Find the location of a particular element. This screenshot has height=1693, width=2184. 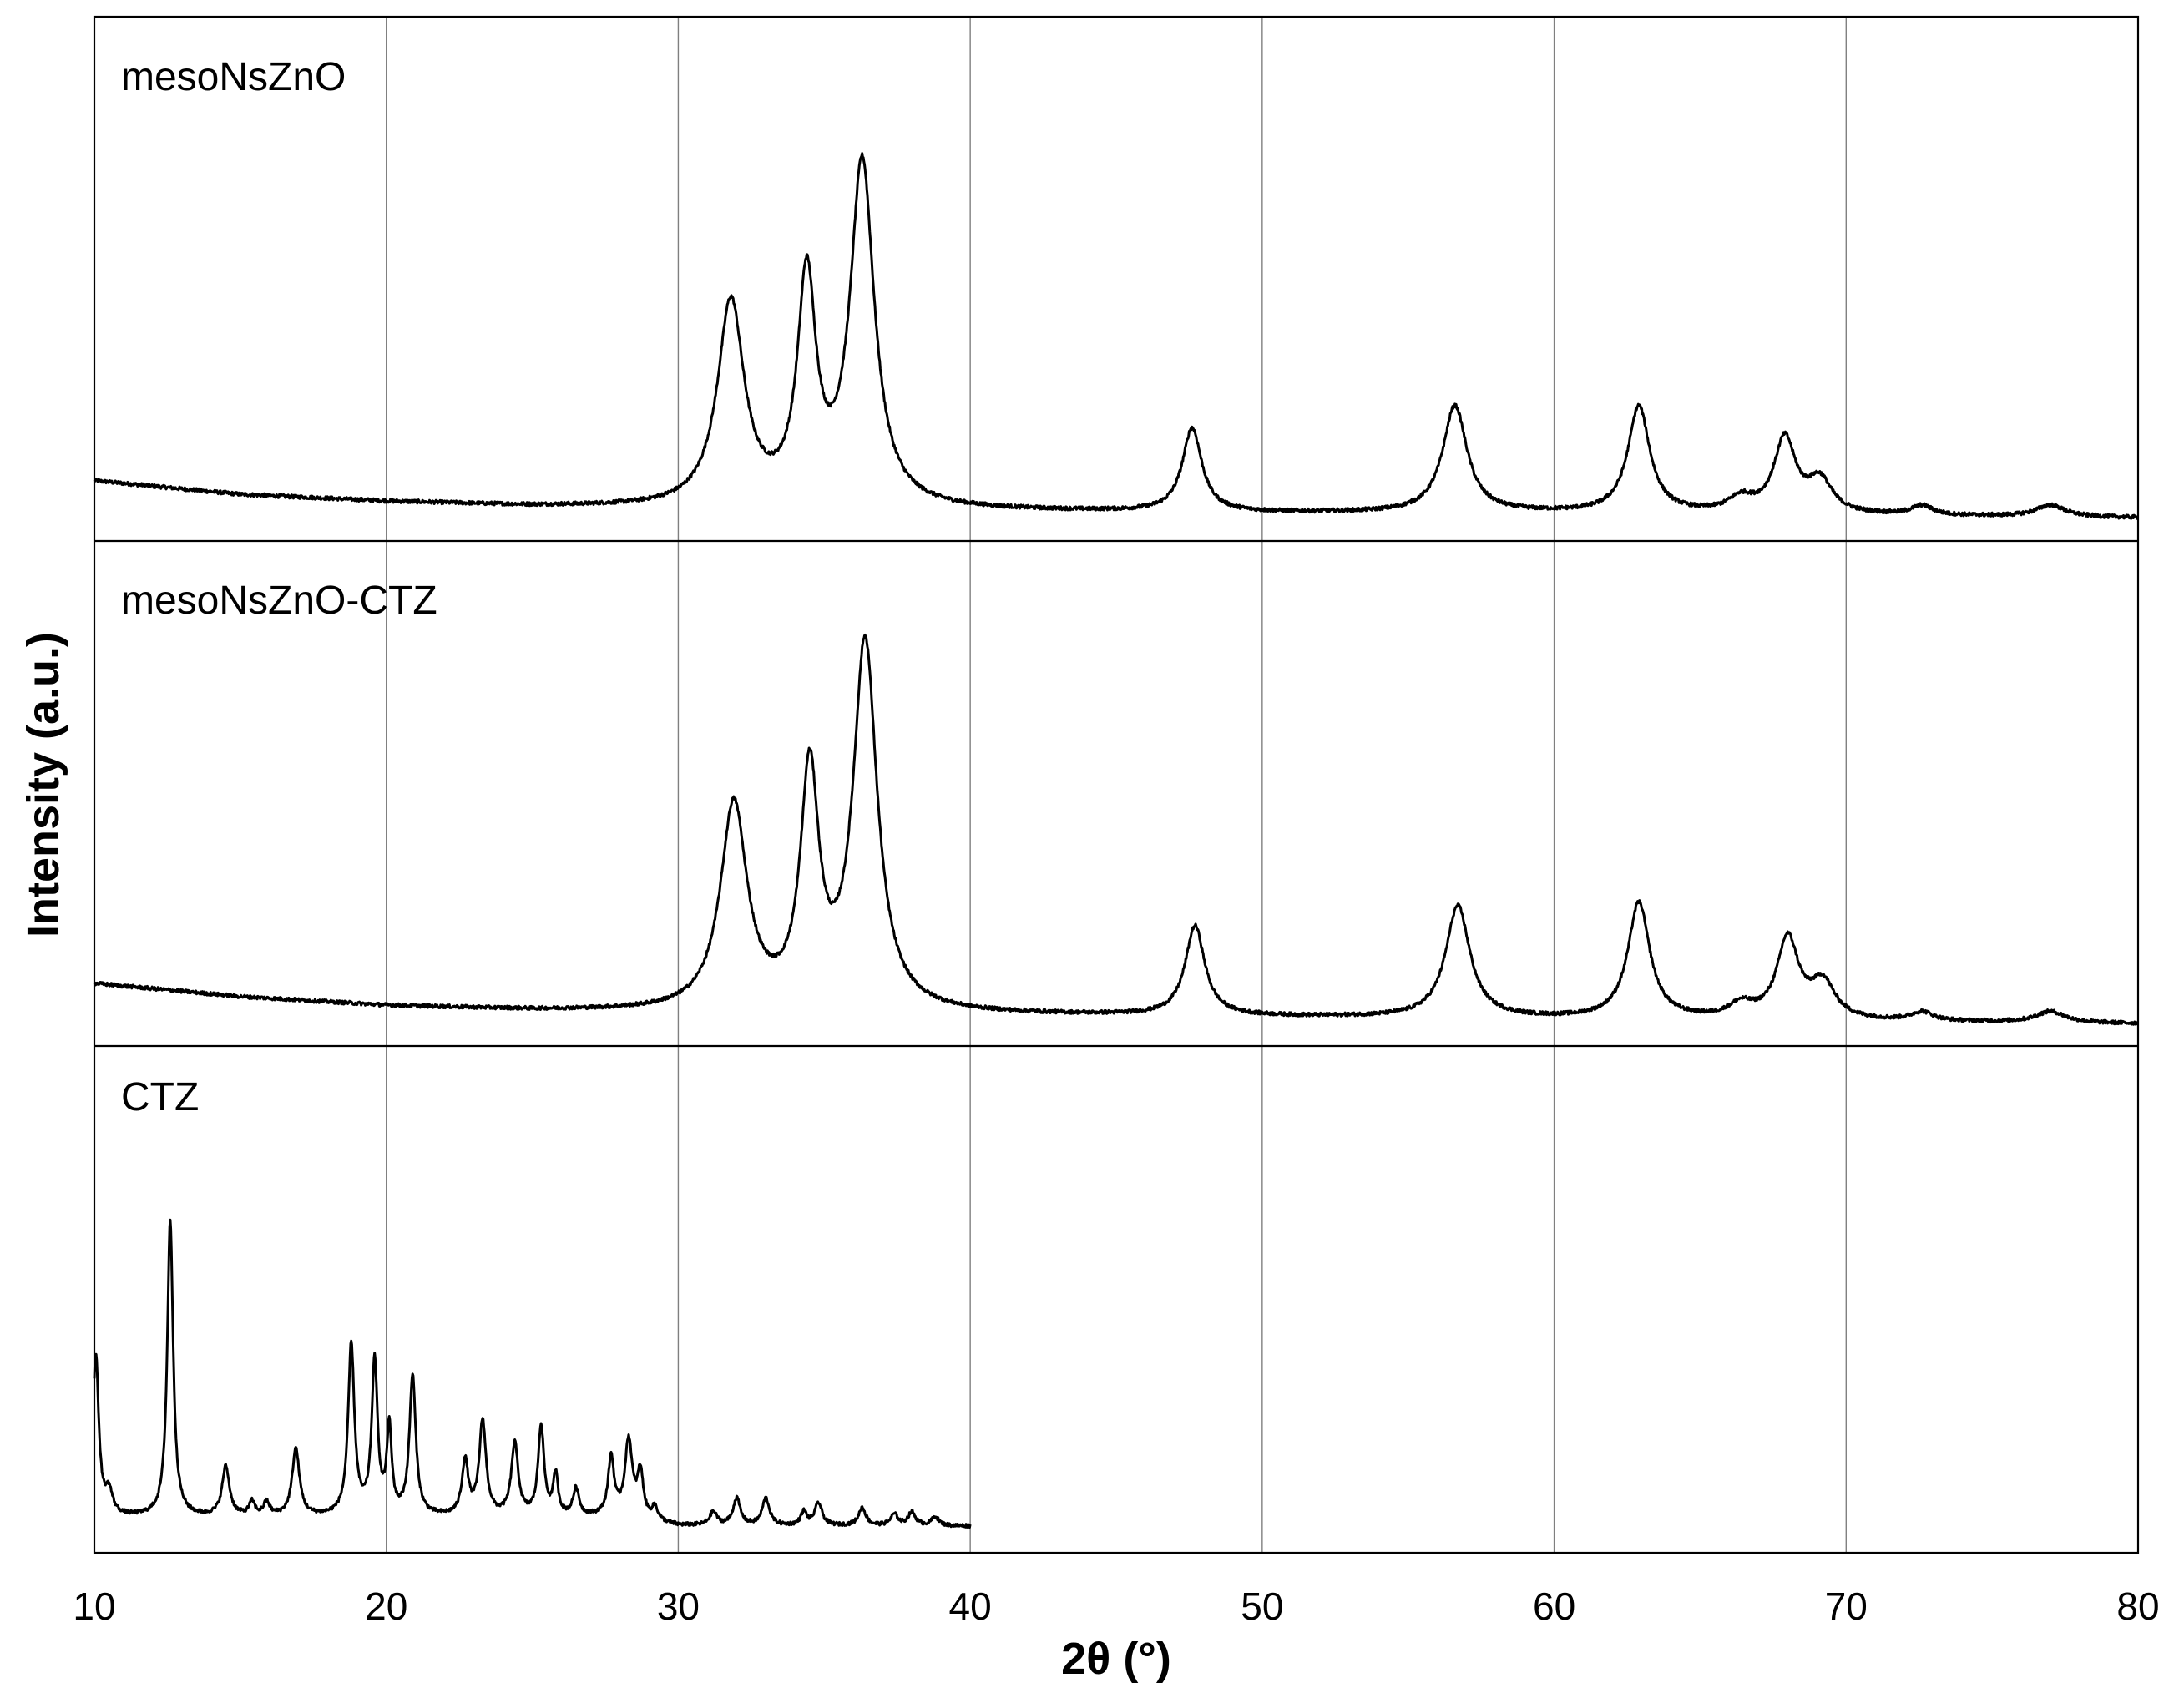

panel-label-3: CTZ is located at coordinates (160, 1097).